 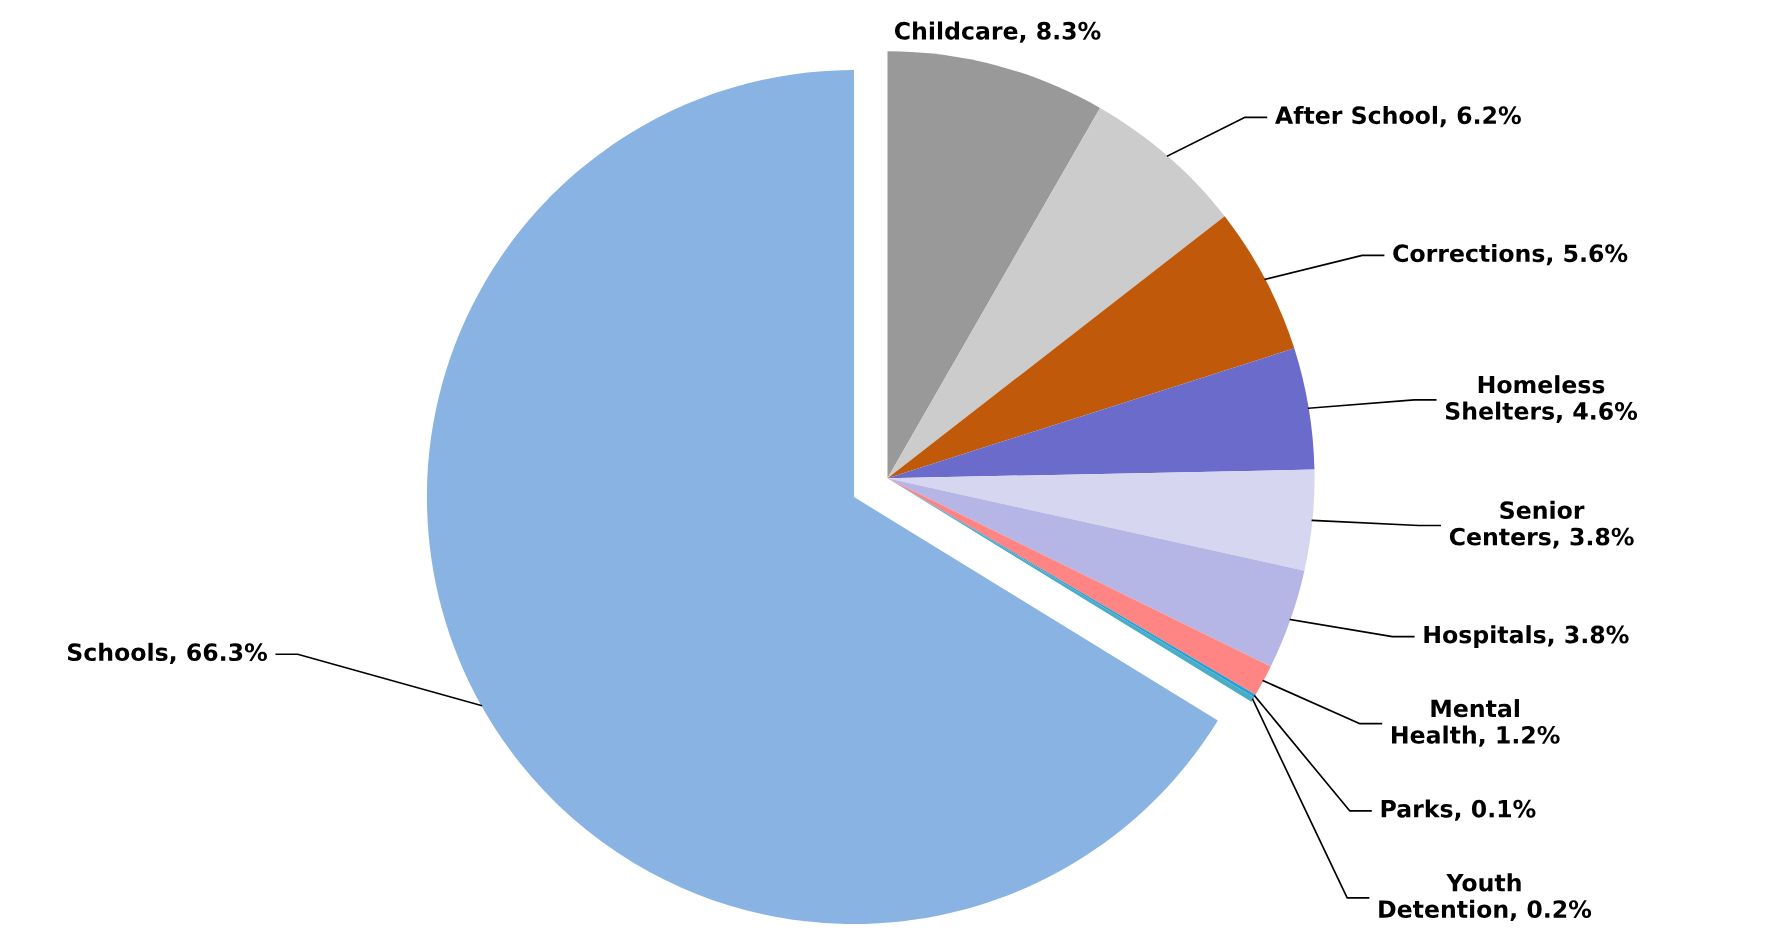 I want to click on slice-label: Homeless Shelters, 4.6%, so click(x=1541, y=399).